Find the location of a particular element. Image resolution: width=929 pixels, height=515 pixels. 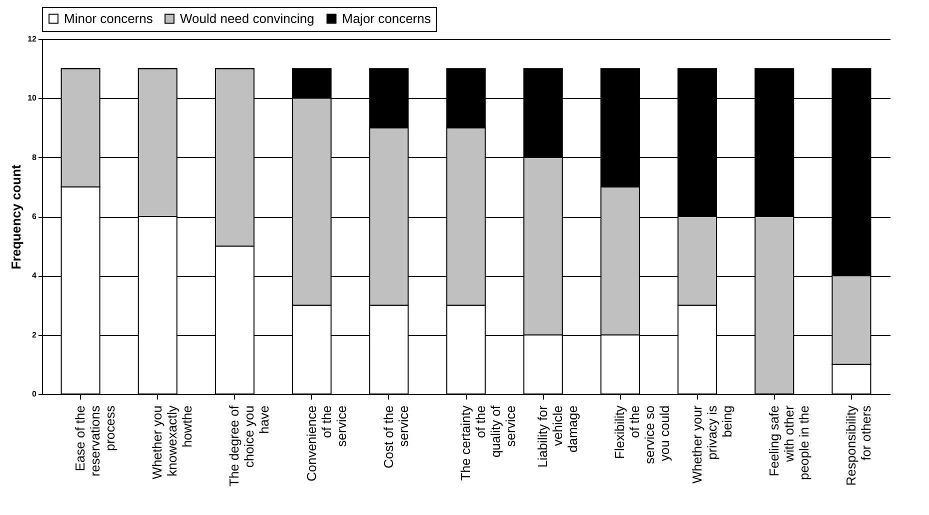

y-axis-title: Frequency count is located at coordinates (16, 217).